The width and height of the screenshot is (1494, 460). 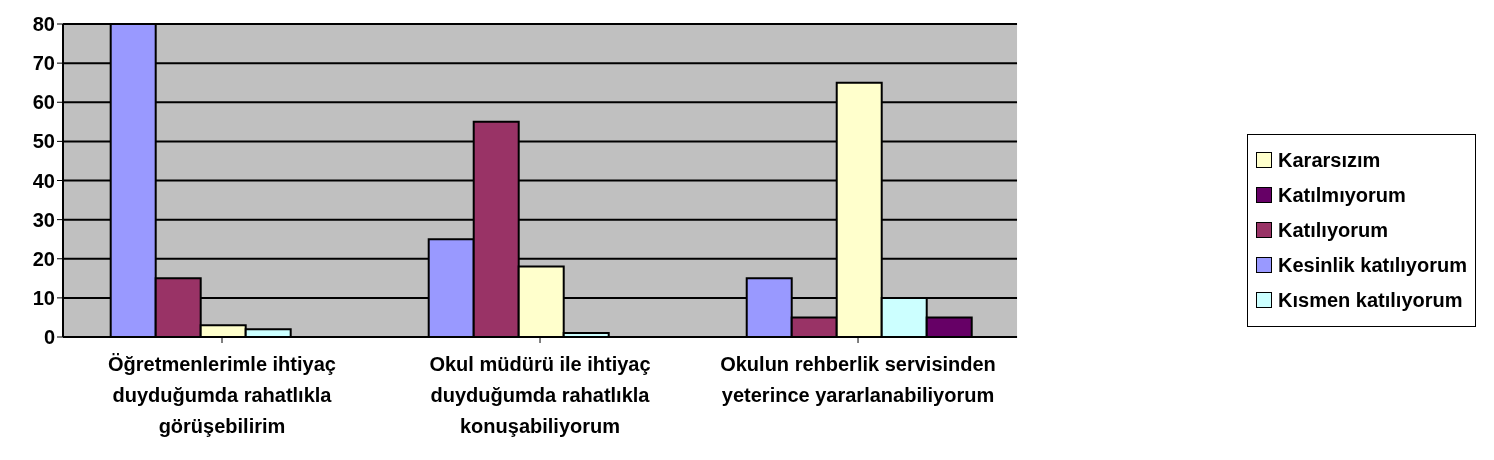 I want to click on y-tick-label: 10, so click(x=43, y=297).